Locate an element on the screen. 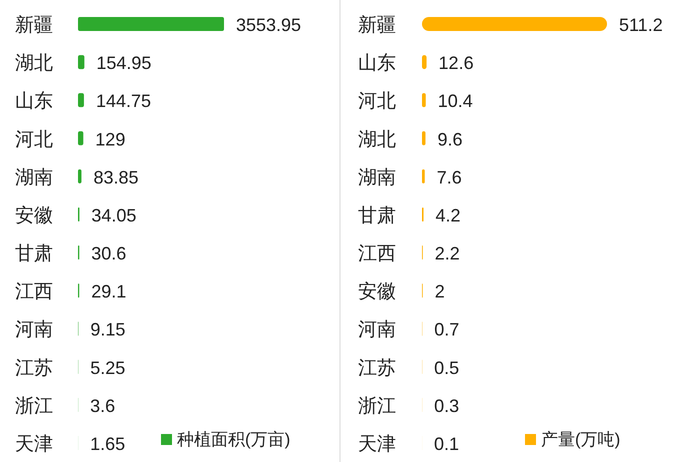 This screenshot has width=684, height=462. data-label: 0.7 is located at coordinates (447, 330).